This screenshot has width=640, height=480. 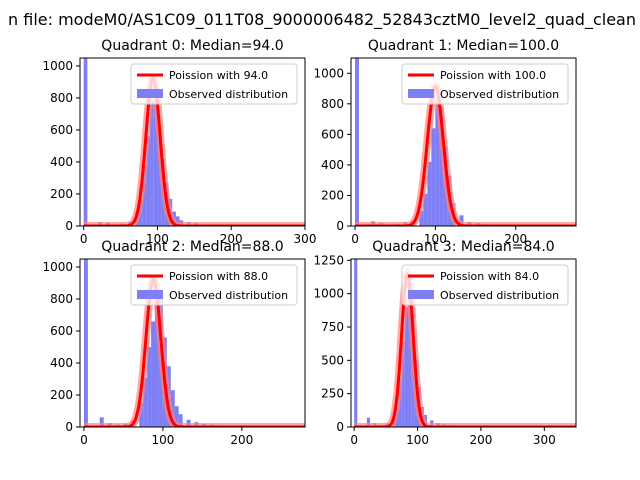 What do you see at coordinates (61, 130) in the screenshot?
I see `y-tick-label: 600` at bounding box center [61, 130].